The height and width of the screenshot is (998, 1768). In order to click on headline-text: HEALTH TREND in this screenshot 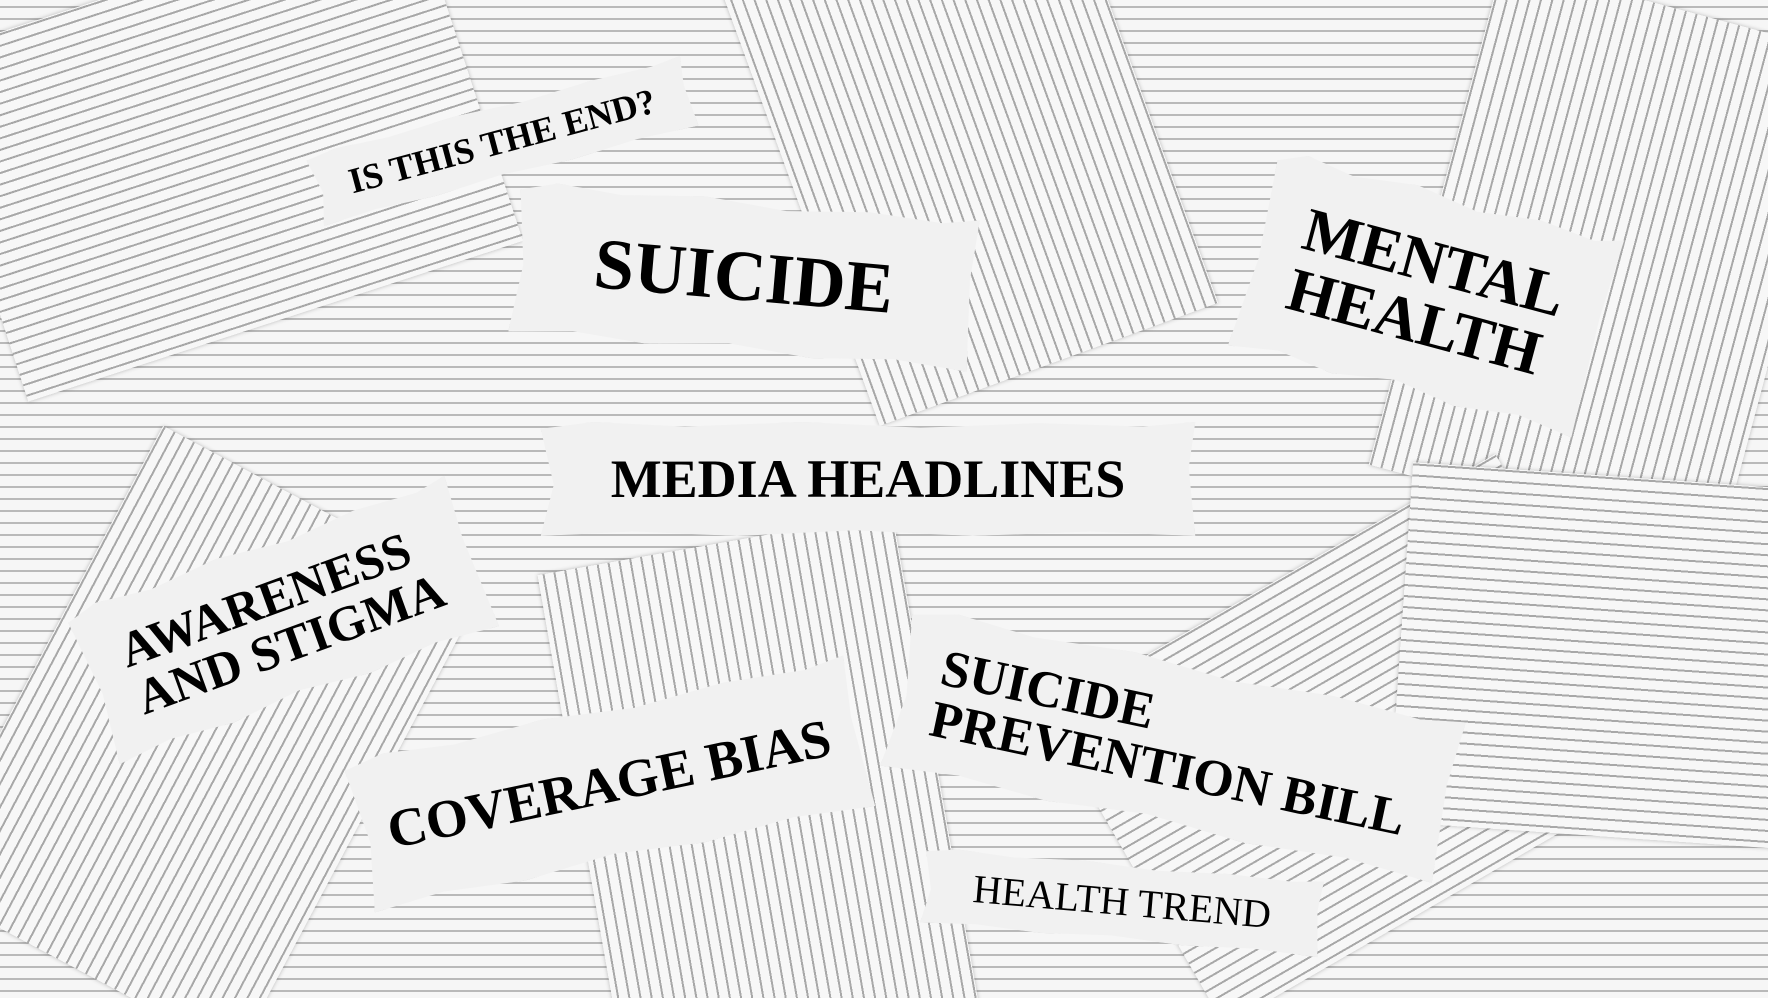, I will do `click(1122, 901)`.